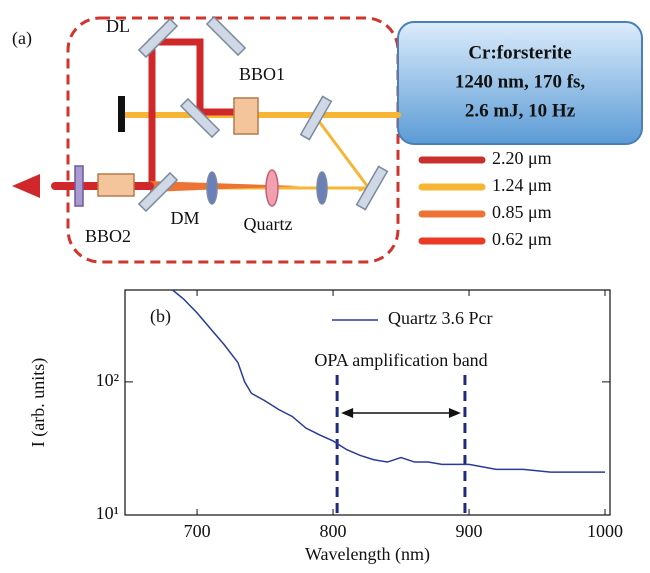 This screenshot has width=650, height=573. Describe the element at coordinates (107, 380) in the screenshot. I see `y-tick-label: 10²` at that location.